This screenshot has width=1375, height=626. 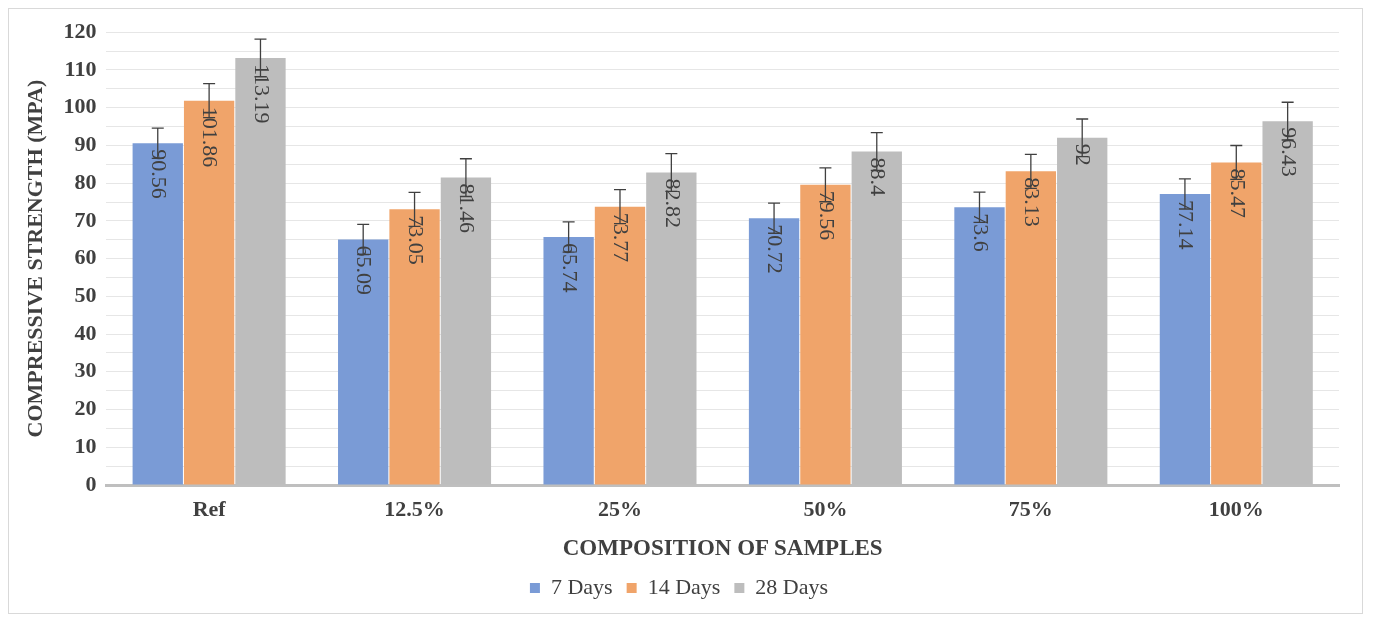 What do you see at coordinates (80, 30) in the screenshot?
I see `y-tick-label: 120` at bounding box center [80, 30].